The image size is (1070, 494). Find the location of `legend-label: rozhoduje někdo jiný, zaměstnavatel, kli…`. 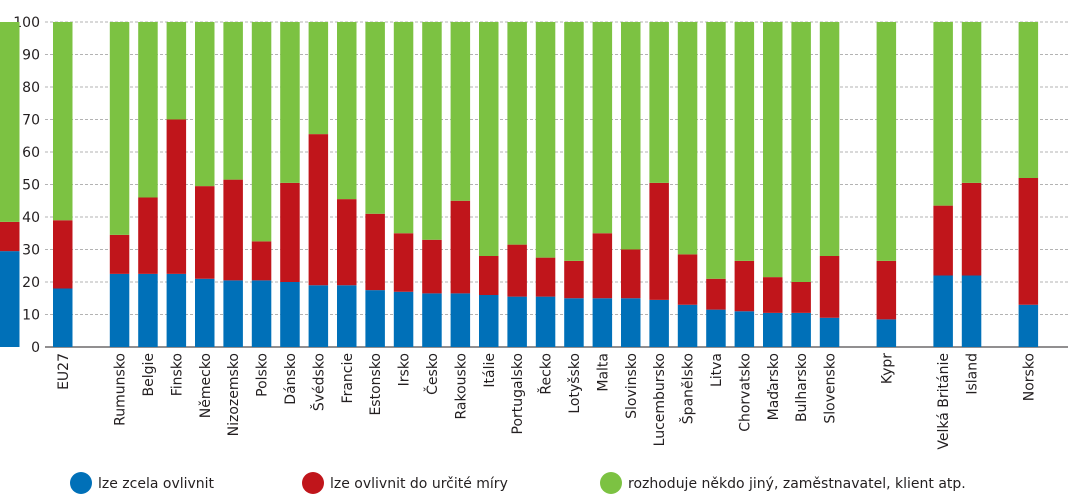

legend-label: rozhoduje někdo jiný, zaměstnavatel, kli… is located at coordinates (797, 484).